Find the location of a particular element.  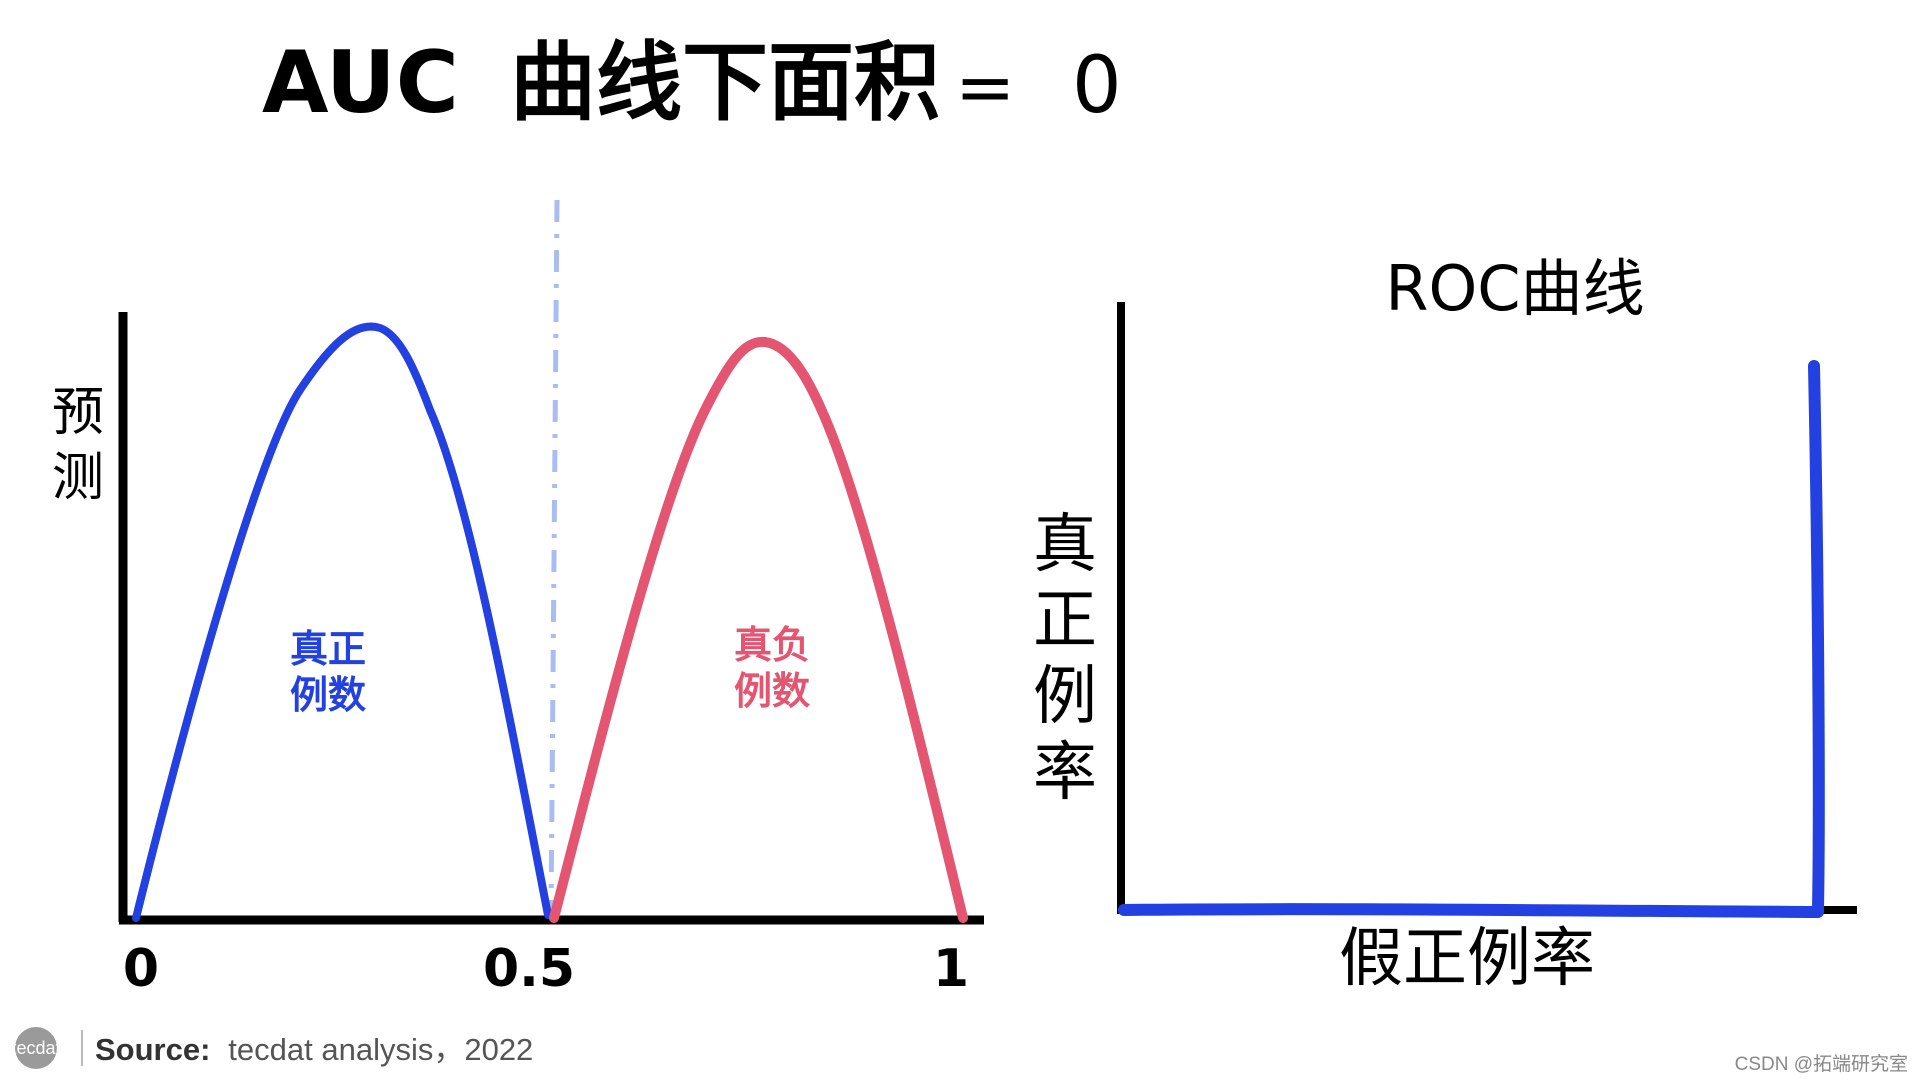

title-equals: = is located at coordinates (985, 87).